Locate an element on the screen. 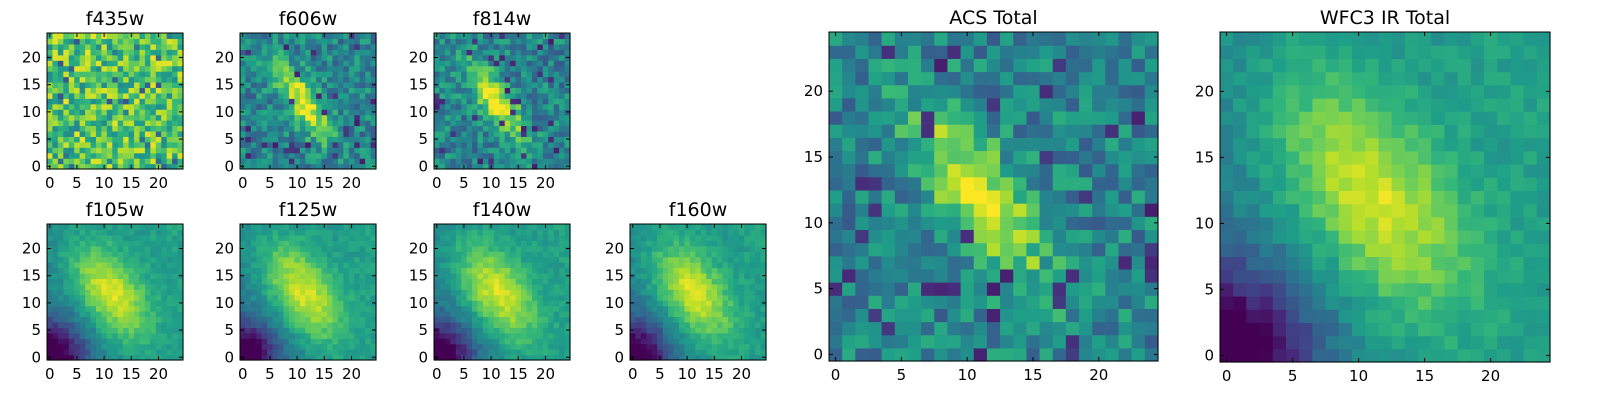 Image resolution: width=1600 pixels, height=400 pixels. heatmap-cells is located at coordinates (502, 292).